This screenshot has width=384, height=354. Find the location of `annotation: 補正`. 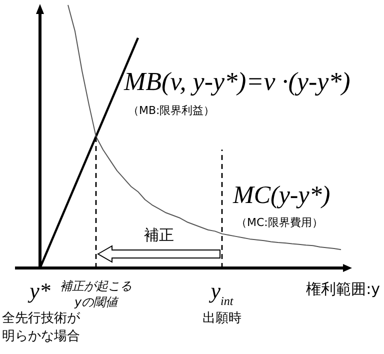

annotation: 補正 is located at coordinates (159, 235).